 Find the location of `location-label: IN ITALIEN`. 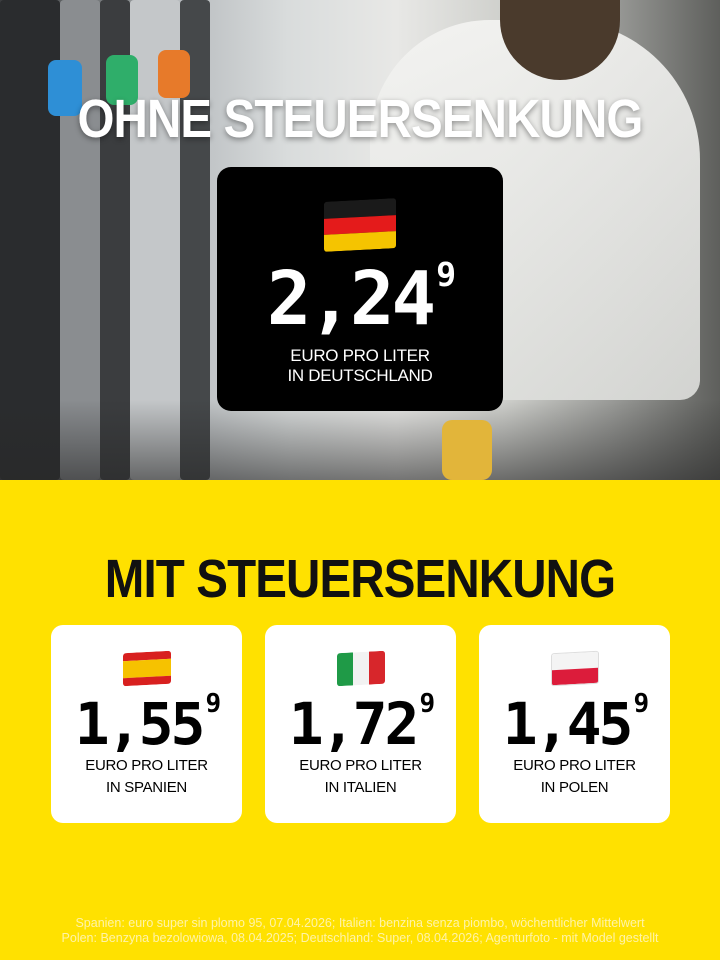

location-label: IN ITALIEN is located at coordinates (360, 787).